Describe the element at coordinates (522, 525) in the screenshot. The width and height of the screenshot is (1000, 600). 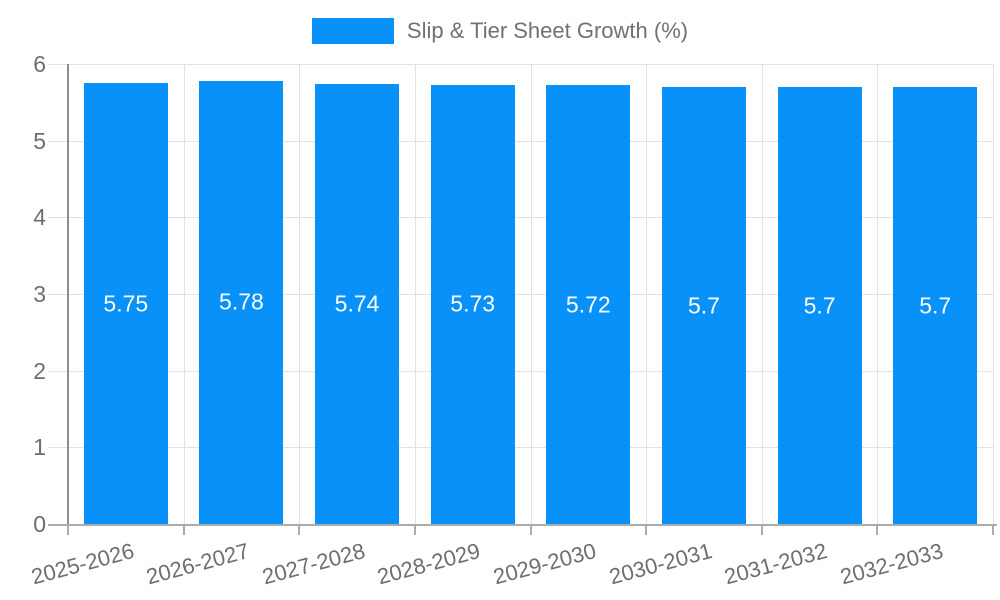
I see `x-axis-line` at that location.